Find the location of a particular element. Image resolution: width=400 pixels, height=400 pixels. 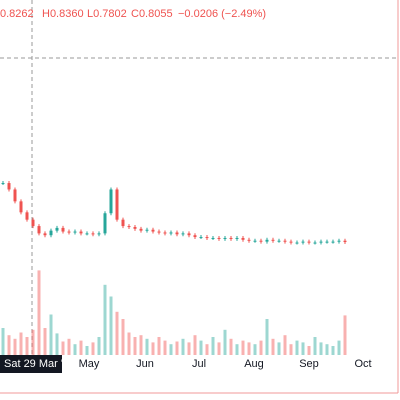

x-tick-label: Aug is located at coordinates (254, 364).